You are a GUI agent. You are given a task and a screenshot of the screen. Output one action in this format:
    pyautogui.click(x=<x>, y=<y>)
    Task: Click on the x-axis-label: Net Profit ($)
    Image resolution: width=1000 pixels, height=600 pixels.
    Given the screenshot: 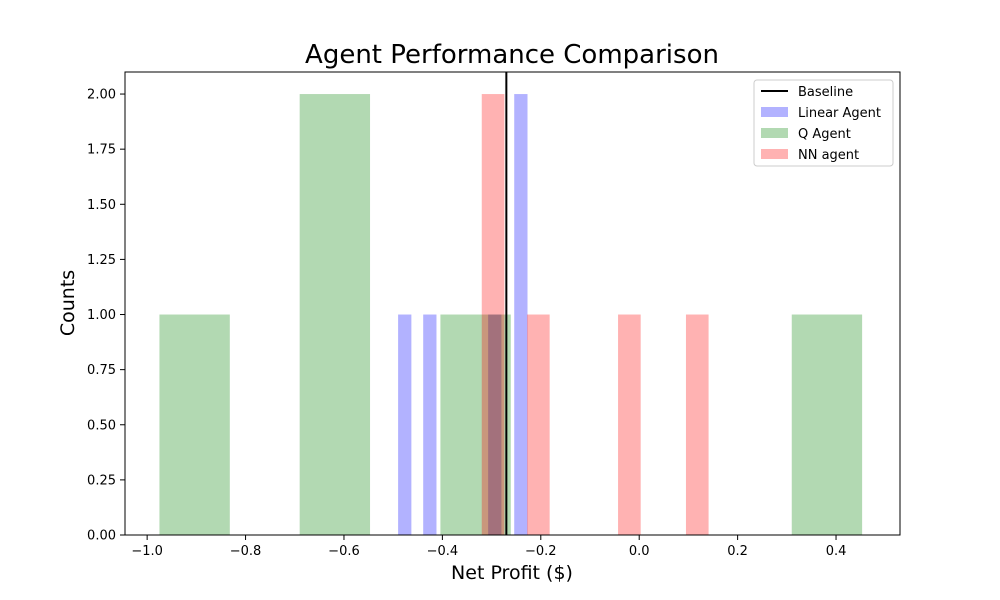 What is the action you would take?
    pyautogui.click(x=512, y=573)
    